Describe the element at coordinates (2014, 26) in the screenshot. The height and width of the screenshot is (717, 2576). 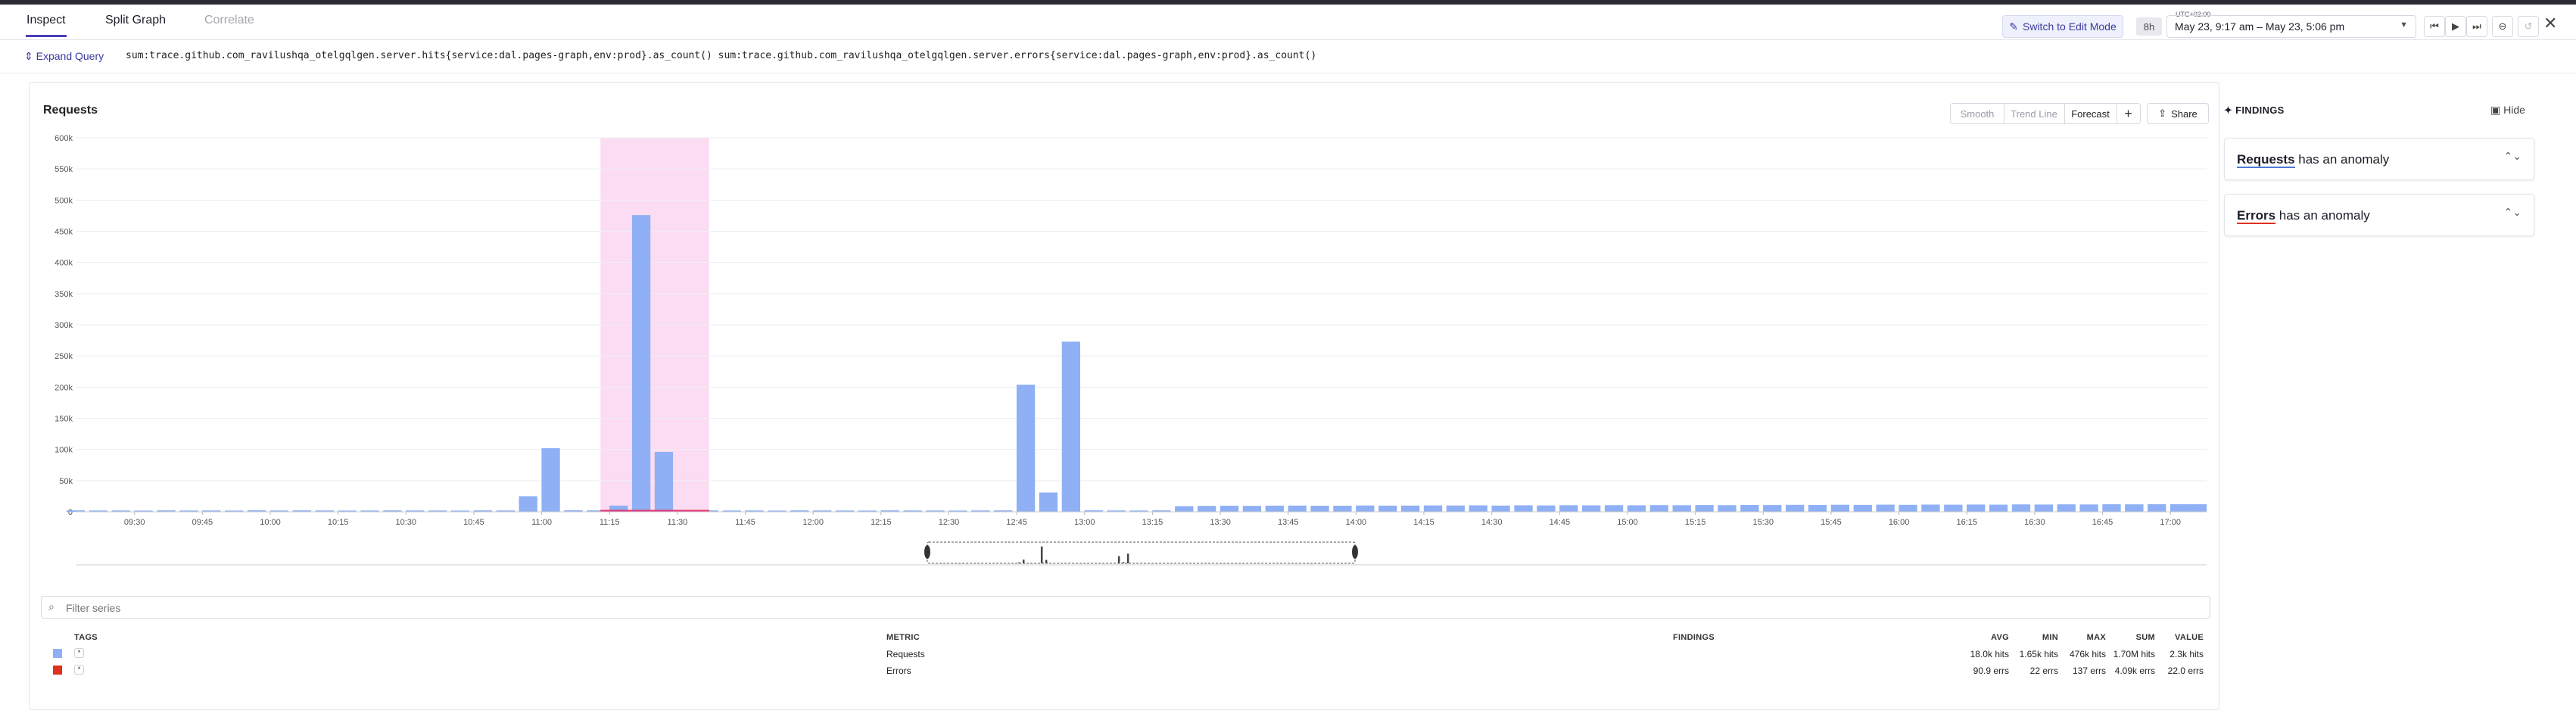
I see `pencil-icon: ✎` at that location.